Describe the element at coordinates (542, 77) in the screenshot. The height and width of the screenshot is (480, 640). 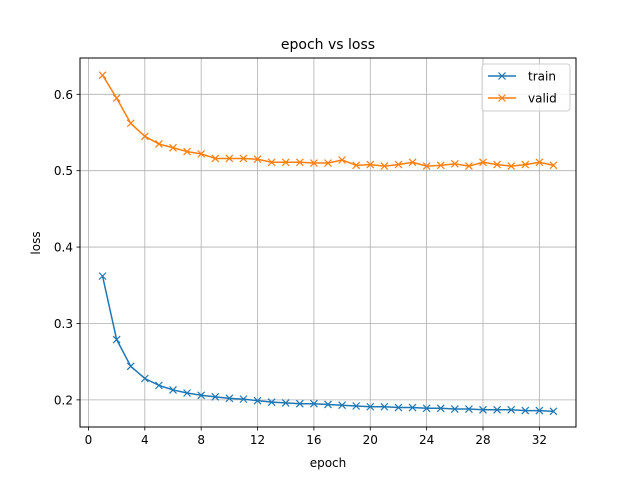
I see `legend-label: train` at that location.